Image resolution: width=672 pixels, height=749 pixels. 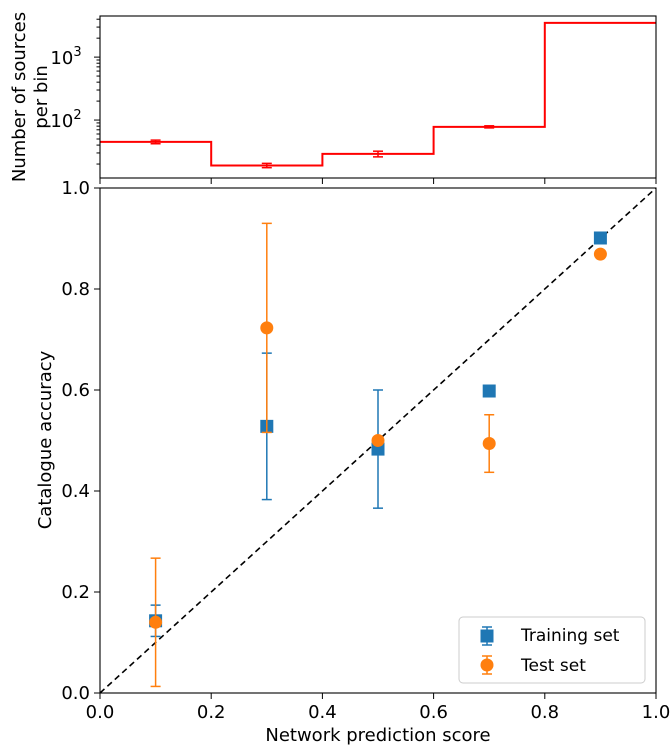 I want to click on x-tick-label: 0.8, so click(x=544, y=712).